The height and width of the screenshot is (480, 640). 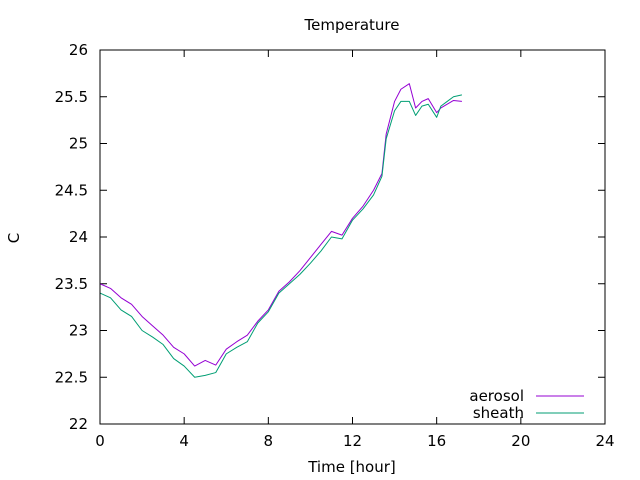 I want to click on legend-label-sheath: sheath, so click(x=498, y=413).